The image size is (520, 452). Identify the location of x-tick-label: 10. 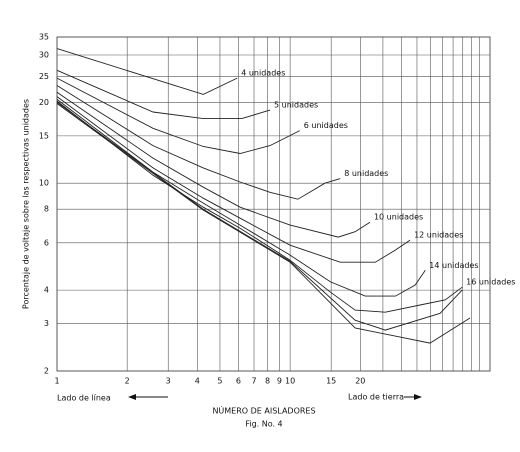
(290, 381).